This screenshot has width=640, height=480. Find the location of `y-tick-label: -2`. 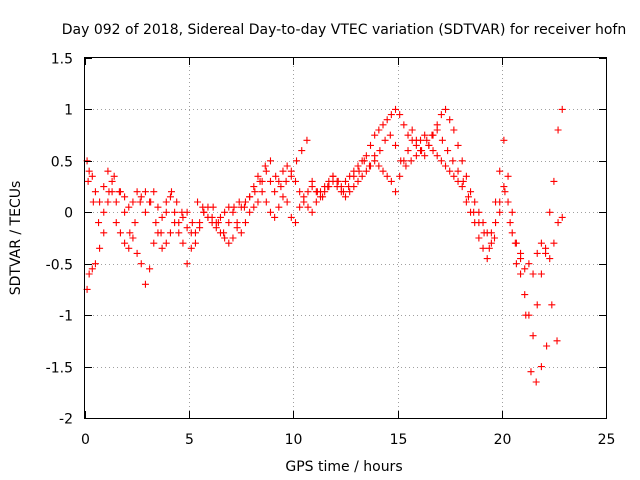

y-tick-label: -2 is located at coordinates (66, 420).